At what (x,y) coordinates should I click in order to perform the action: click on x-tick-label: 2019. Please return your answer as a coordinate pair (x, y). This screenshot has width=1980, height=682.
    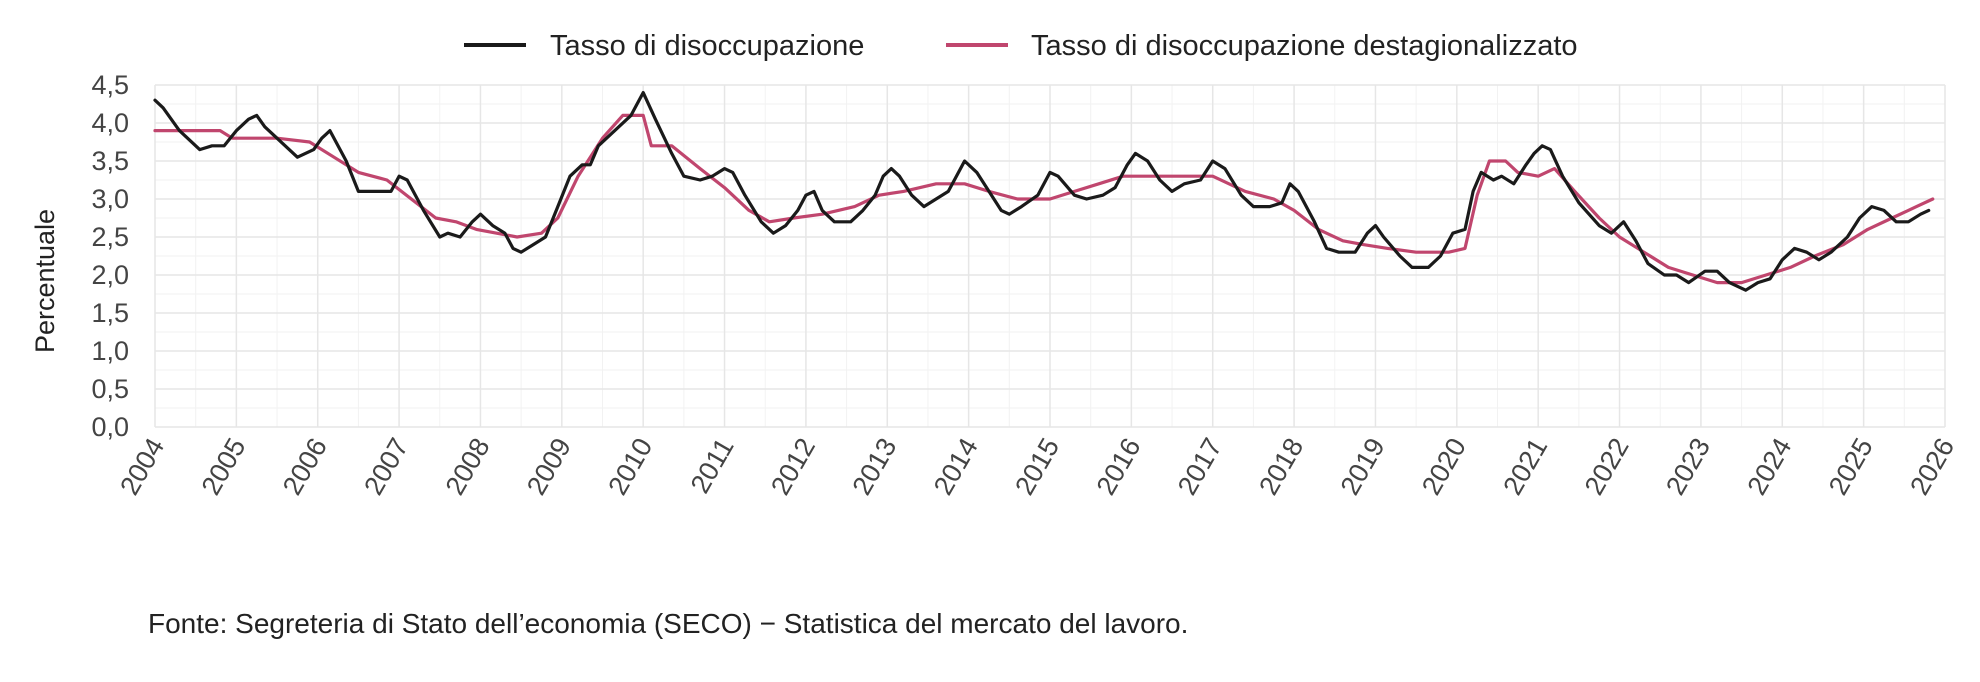
    Looking at the image, I should click on (1363, 466).